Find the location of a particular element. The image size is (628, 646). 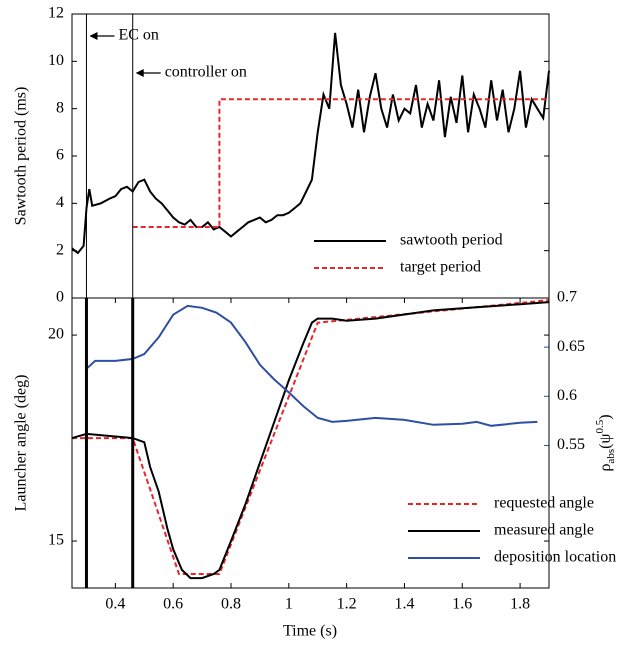

y2-axis-label-part: 0.5 is located at coordinates (600, 426).